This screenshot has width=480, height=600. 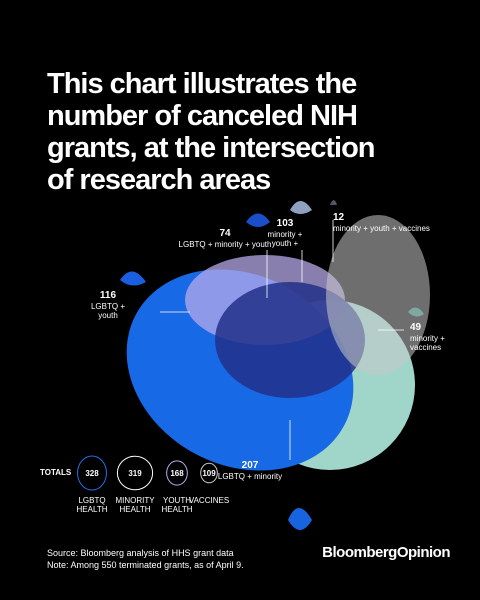 I want to click on totals, so click(x=147, y=473).